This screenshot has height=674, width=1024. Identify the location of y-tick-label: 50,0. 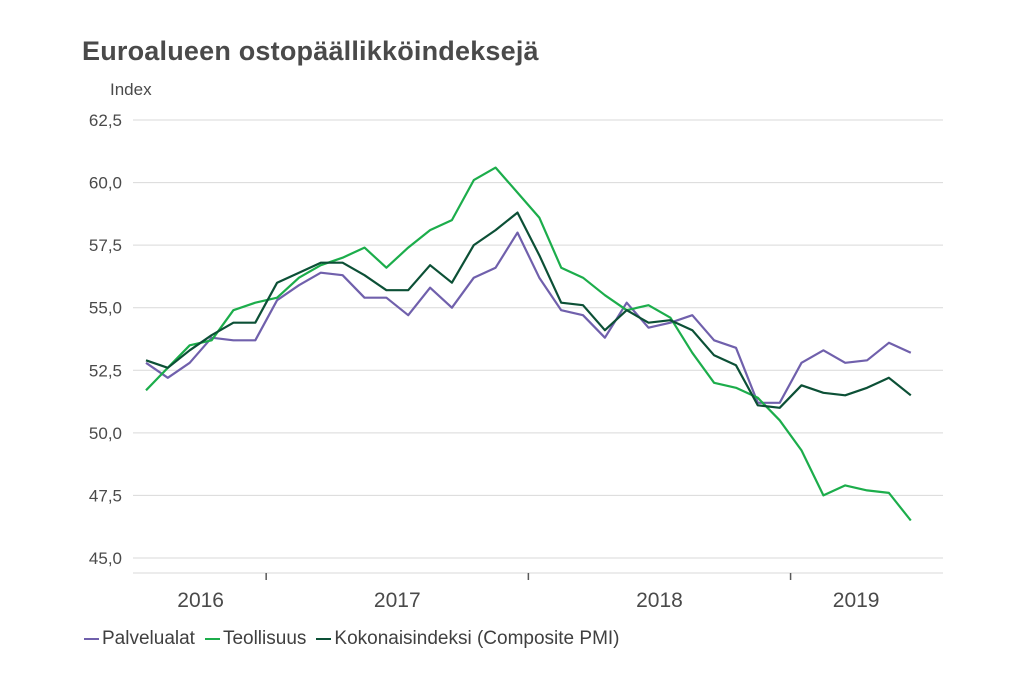
(105, 433).